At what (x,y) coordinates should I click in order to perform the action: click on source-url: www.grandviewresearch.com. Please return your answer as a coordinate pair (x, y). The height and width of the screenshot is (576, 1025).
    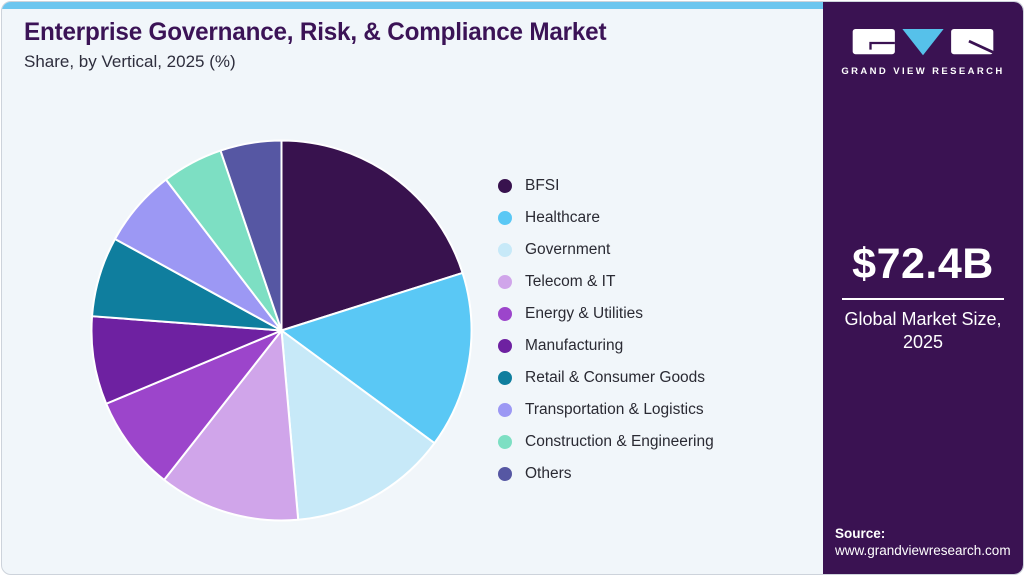
    Looking at the image, I should click on (923, 550).